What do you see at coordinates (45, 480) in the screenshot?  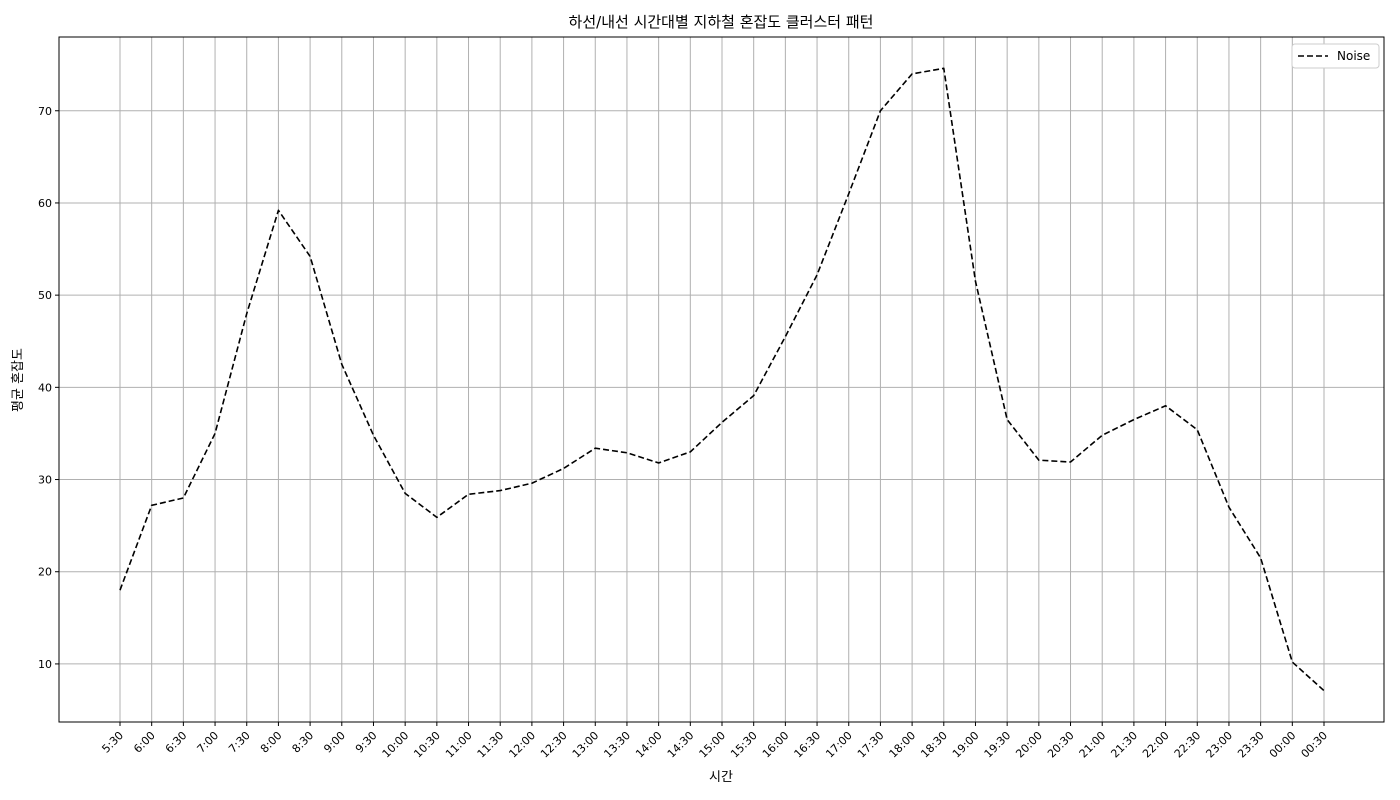 I see `y-tick-label: 30` at bounding box center [45, 480].